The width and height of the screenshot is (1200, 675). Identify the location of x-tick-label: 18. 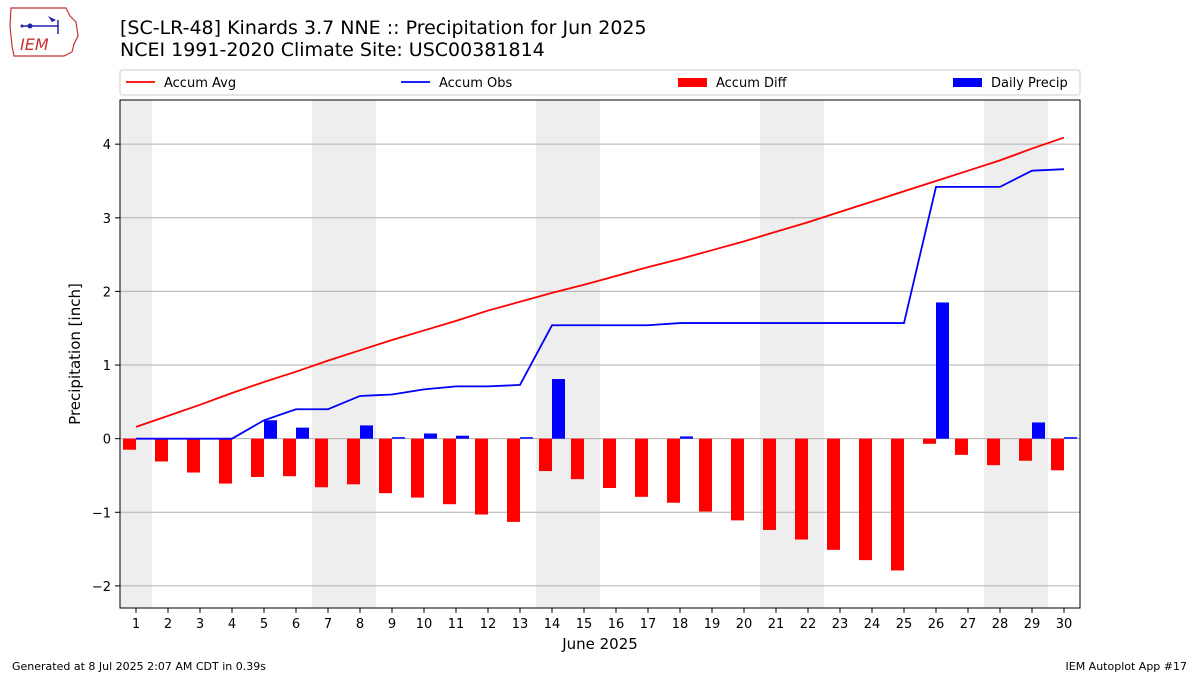
(680, 624).